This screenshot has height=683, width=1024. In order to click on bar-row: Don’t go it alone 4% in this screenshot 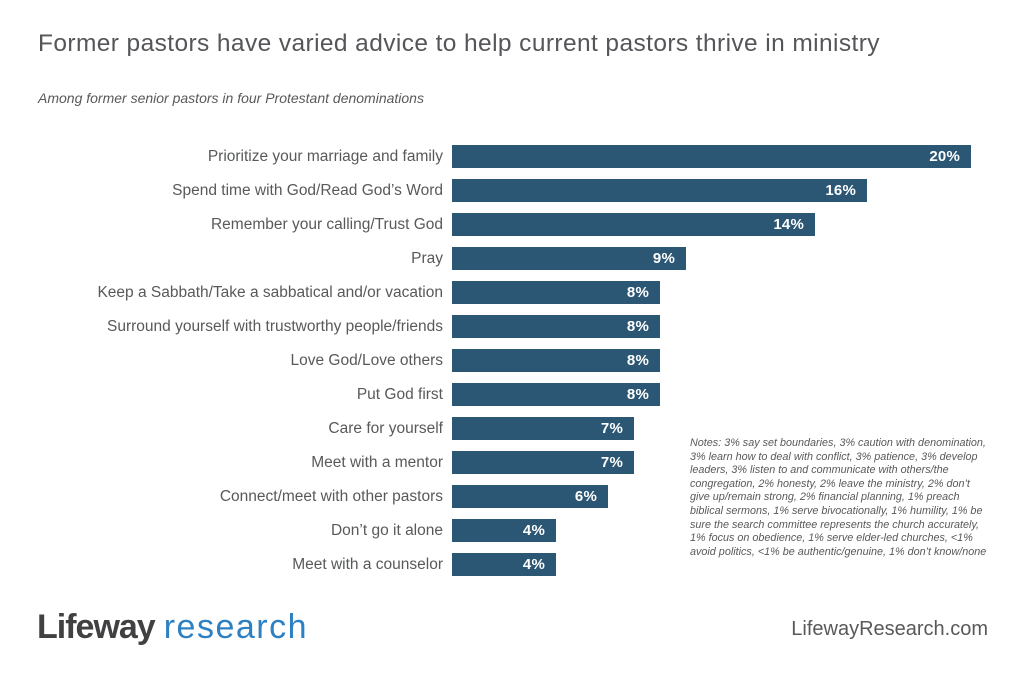, I will do `click(512, 530)`.